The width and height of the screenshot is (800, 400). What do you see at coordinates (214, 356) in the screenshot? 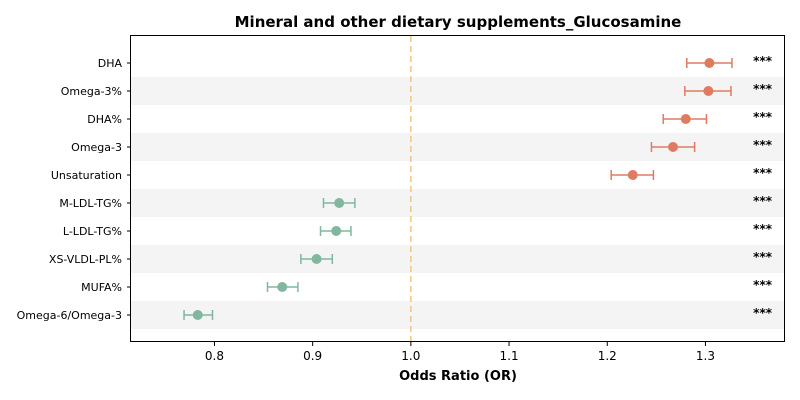
I see `x-tick-label: 0.8` at bounding box center [214, 356].